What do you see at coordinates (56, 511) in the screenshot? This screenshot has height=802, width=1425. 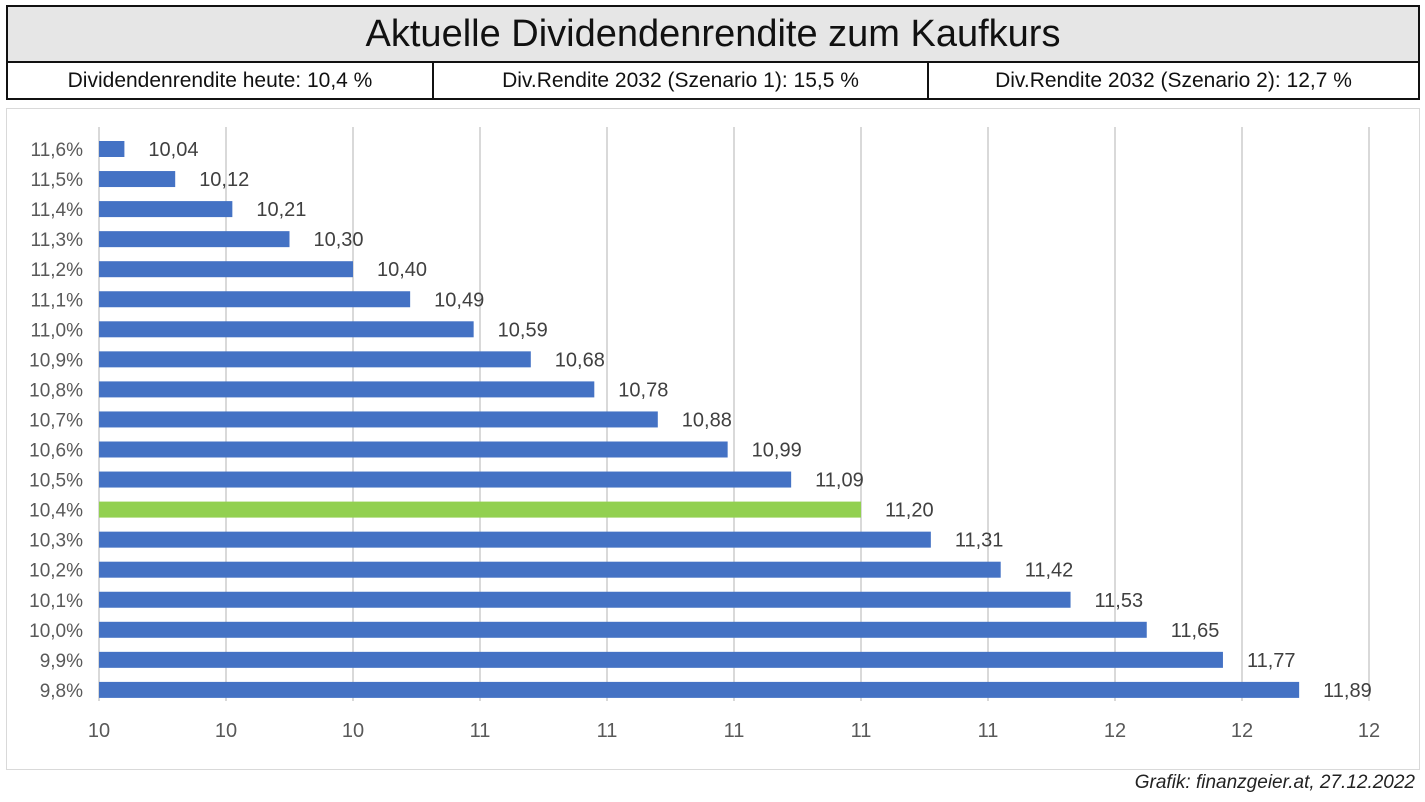 I see `y-category-label: 10,4%` at bounding box center [56, 511].